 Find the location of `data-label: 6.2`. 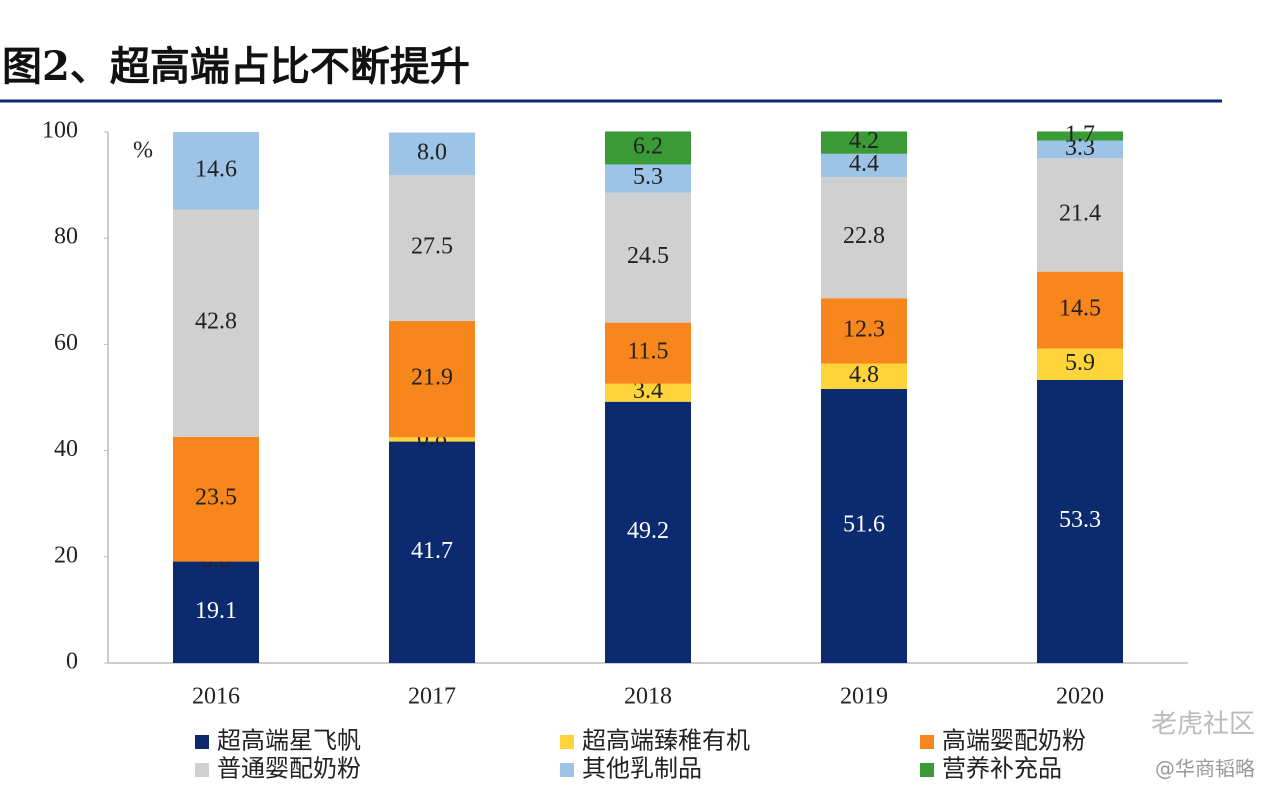

data-label: 6.2 is located at coordinates (648, 146).